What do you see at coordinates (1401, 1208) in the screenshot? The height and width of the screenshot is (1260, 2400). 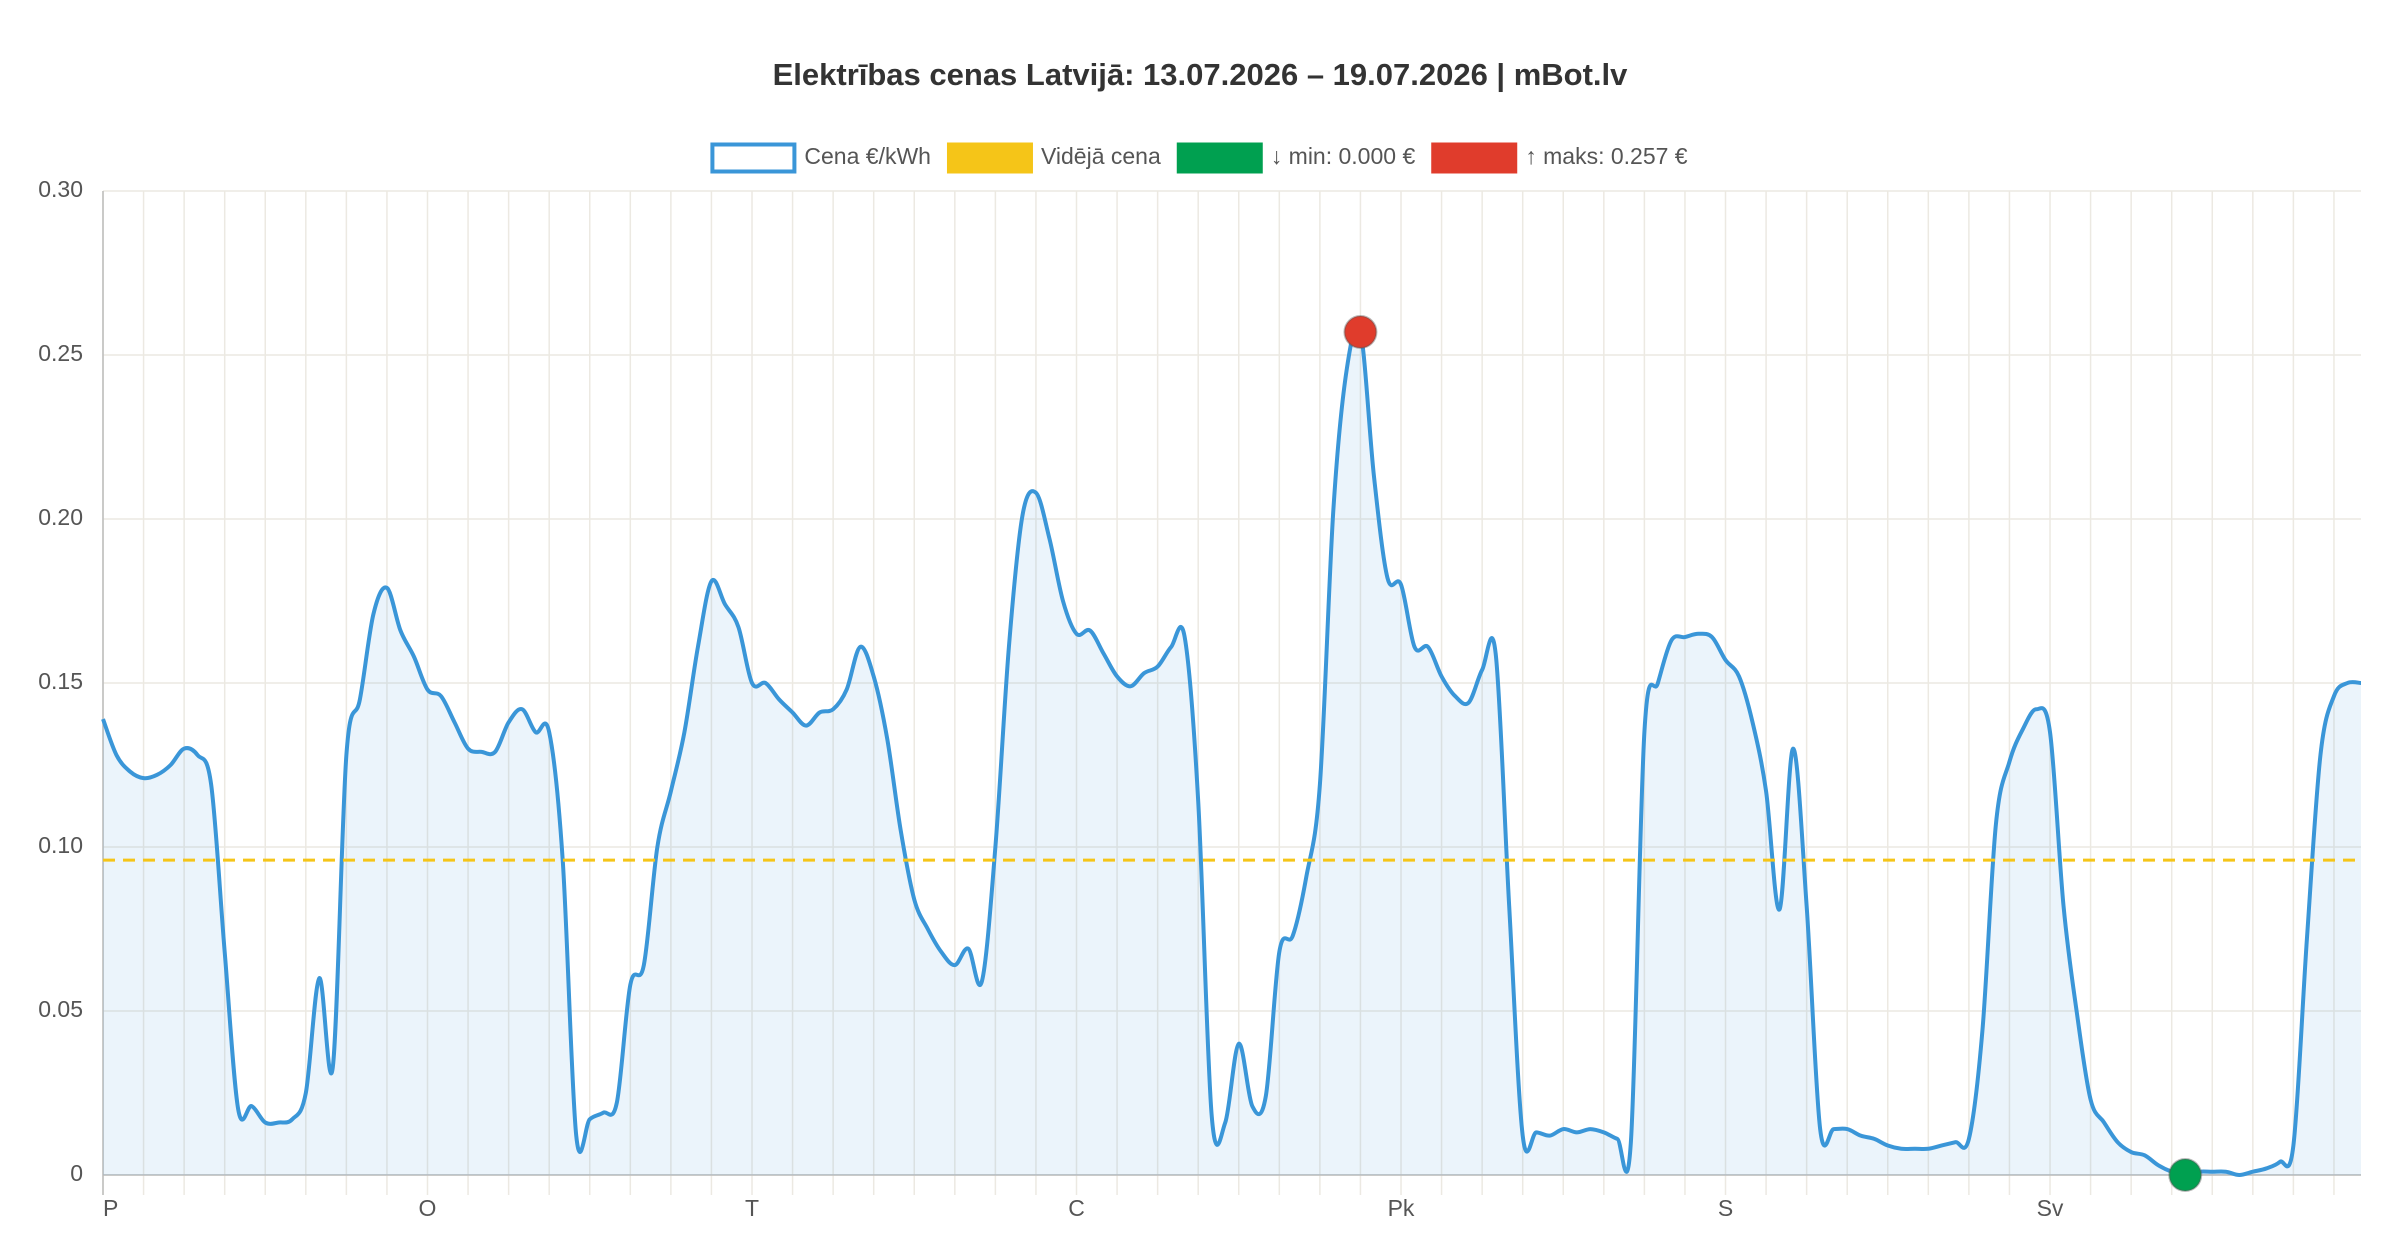 I see `x-tick-label: Pk` at bounding box center [1401, 1208].